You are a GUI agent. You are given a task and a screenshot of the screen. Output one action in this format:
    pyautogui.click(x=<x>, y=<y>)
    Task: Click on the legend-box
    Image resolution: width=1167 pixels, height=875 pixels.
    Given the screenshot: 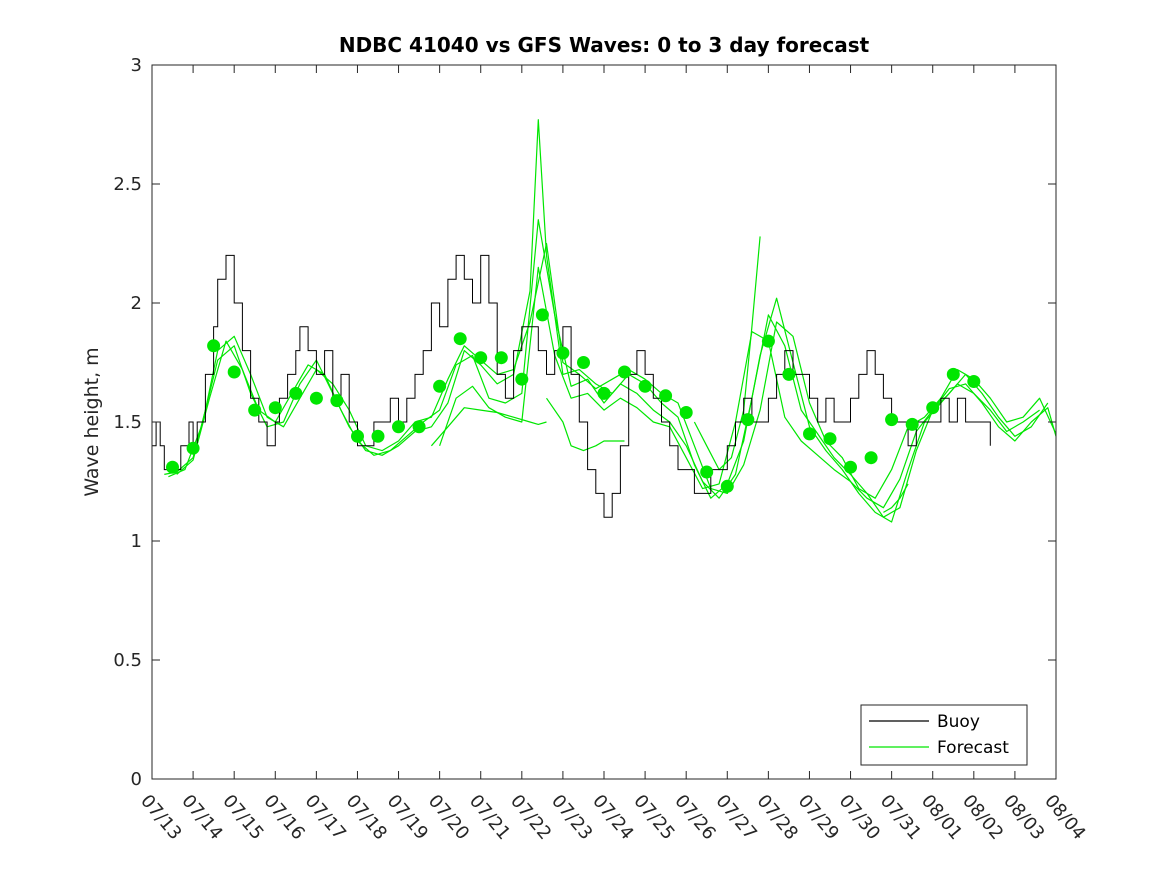 What is the action you would take?
    pyautogui.click(x=944, y=735)
    